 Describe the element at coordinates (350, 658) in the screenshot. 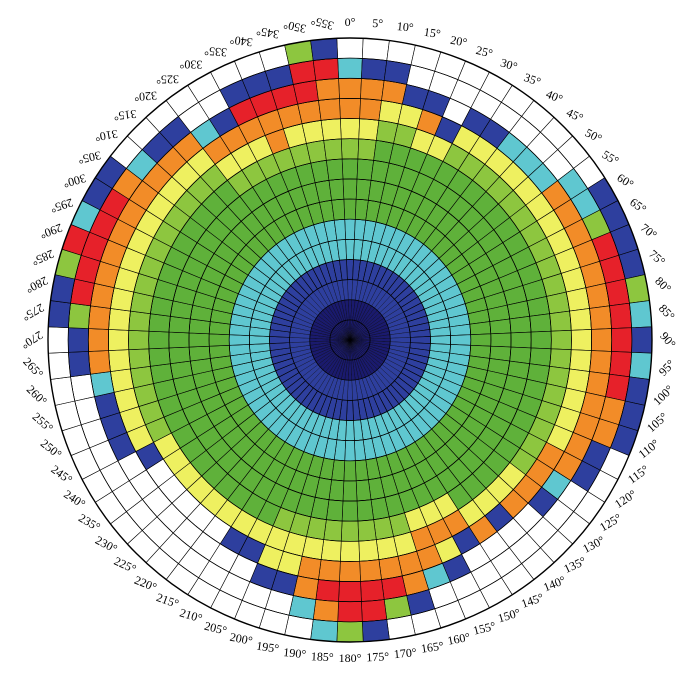

I see `angle-tick-label: 180°` at that location.